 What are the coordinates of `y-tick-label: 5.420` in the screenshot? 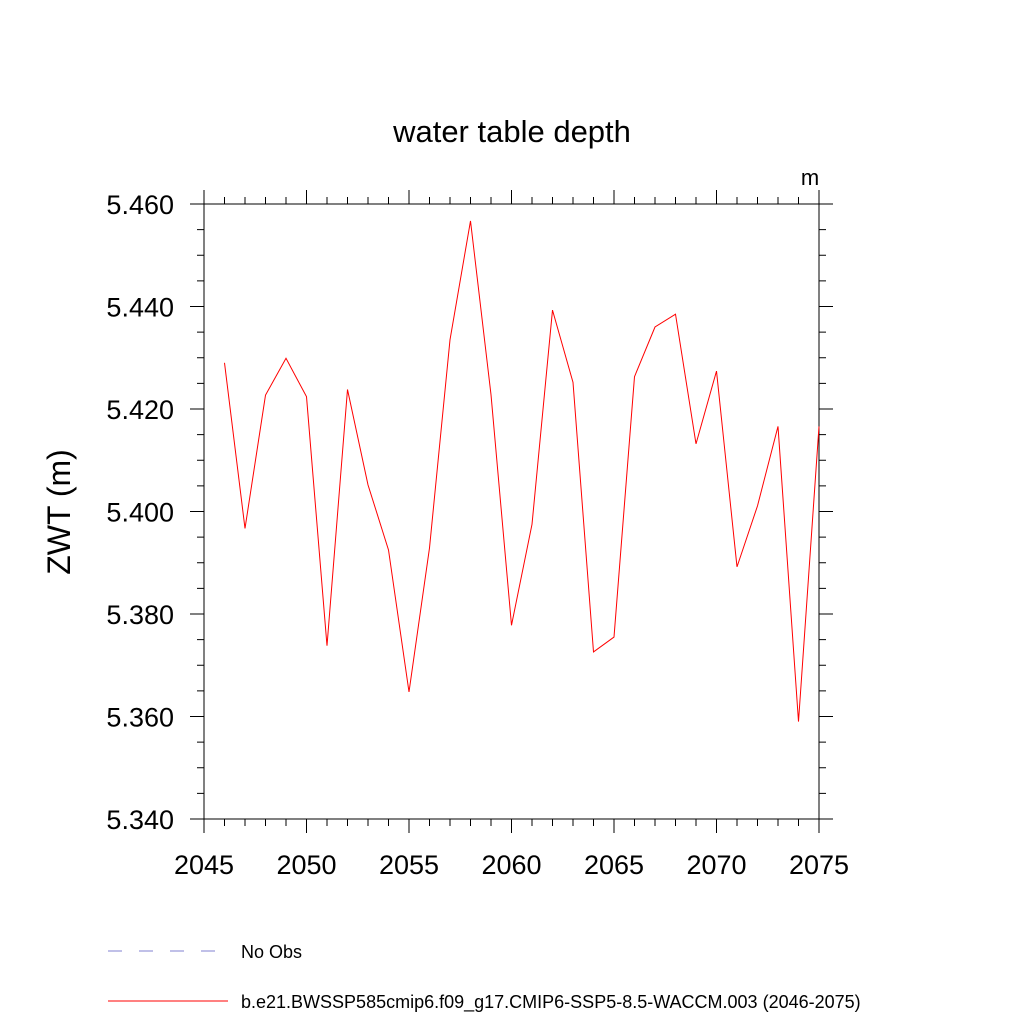 It's located at (140, 410).